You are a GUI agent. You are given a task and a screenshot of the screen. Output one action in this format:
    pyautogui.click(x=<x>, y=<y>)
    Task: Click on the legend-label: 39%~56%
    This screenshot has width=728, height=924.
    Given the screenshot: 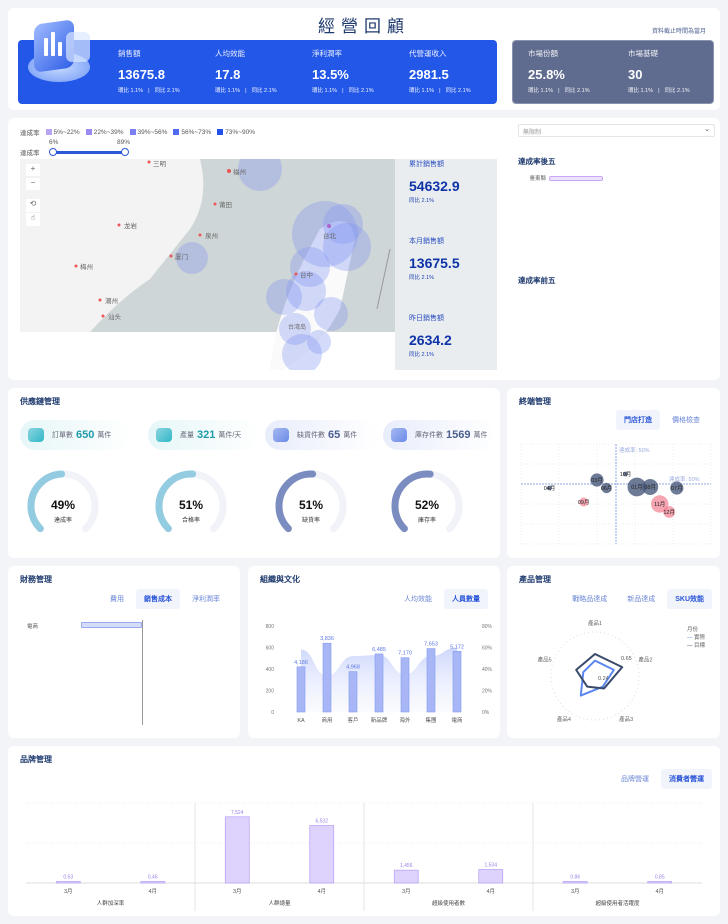 What is the action you would take?
    pyautogui.click(x=152, y=132)
    